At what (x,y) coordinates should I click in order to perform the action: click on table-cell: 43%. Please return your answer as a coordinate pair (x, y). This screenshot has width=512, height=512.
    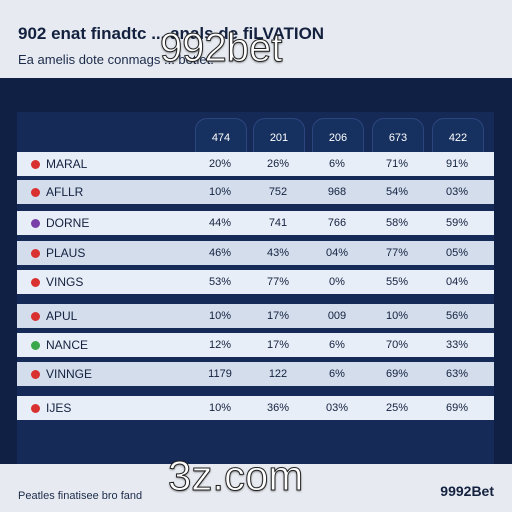
    Looking at the image, I should click on (278, 253).